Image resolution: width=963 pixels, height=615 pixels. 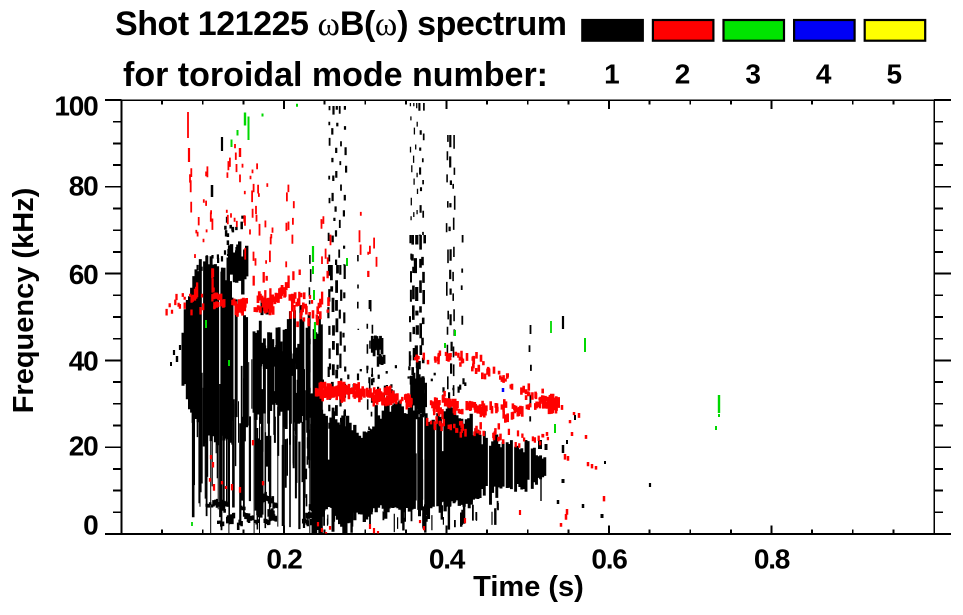 What do you see at coordinates (83, 361) in the screenshot?
I see `svg-text: 40` at bounding box center [83, 361].